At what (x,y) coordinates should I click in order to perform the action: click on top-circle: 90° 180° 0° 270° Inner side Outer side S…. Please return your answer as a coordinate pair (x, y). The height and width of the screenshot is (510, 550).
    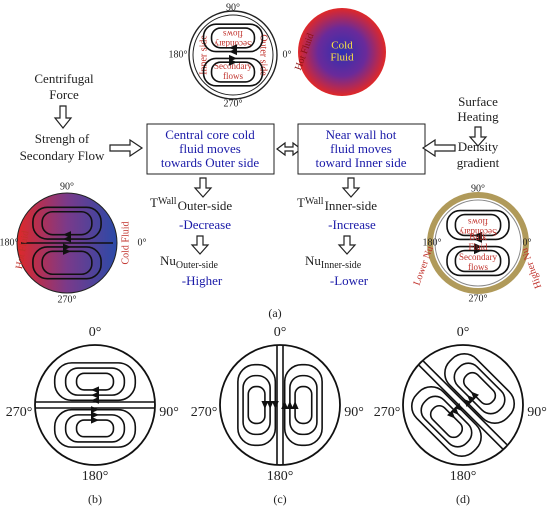
    Looking at the image, I should click on (230, 55).